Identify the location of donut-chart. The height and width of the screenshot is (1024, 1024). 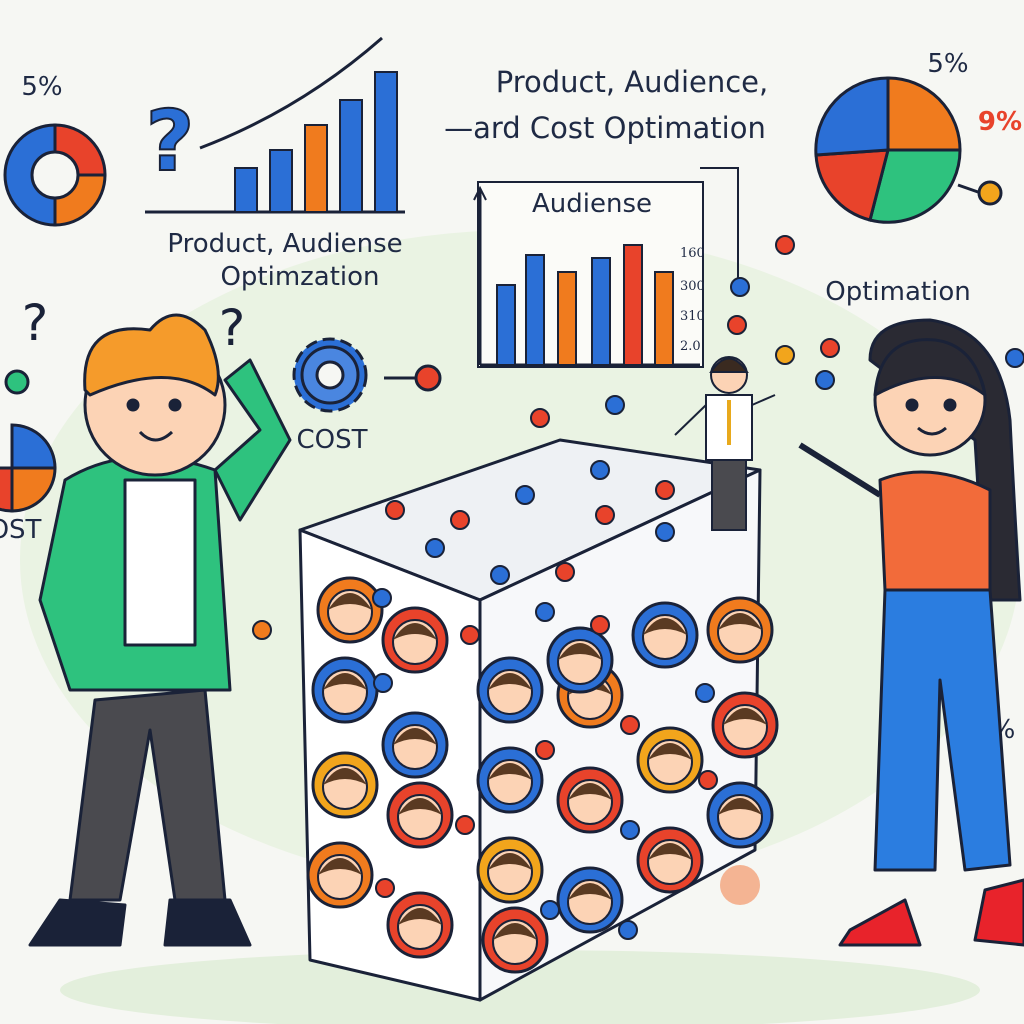
(55, 175).